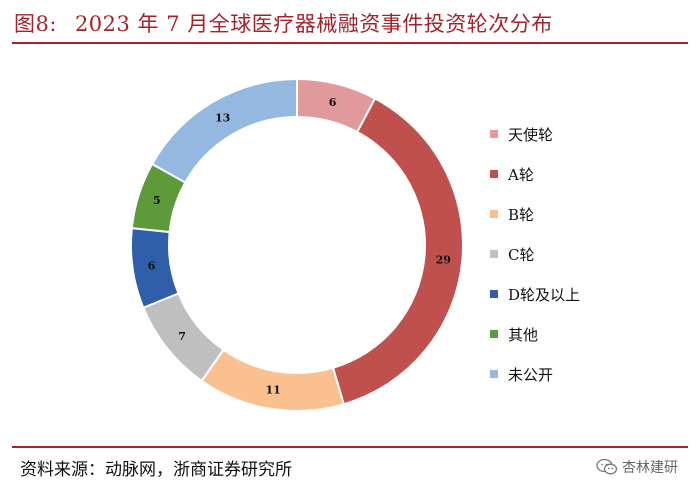  Describe the element at coordinates (523, 334) in the screenshot. I see `legend-label: 其他` at that location.